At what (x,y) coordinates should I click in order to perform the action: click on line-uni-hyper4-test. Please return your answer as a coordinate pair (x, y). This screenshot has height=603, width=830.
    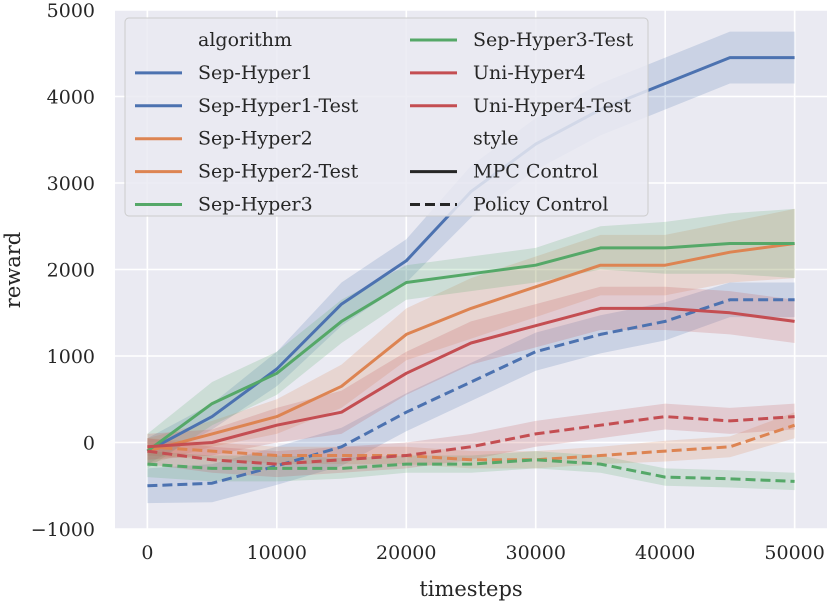
    Looking at the image, I should click on (471, 440).